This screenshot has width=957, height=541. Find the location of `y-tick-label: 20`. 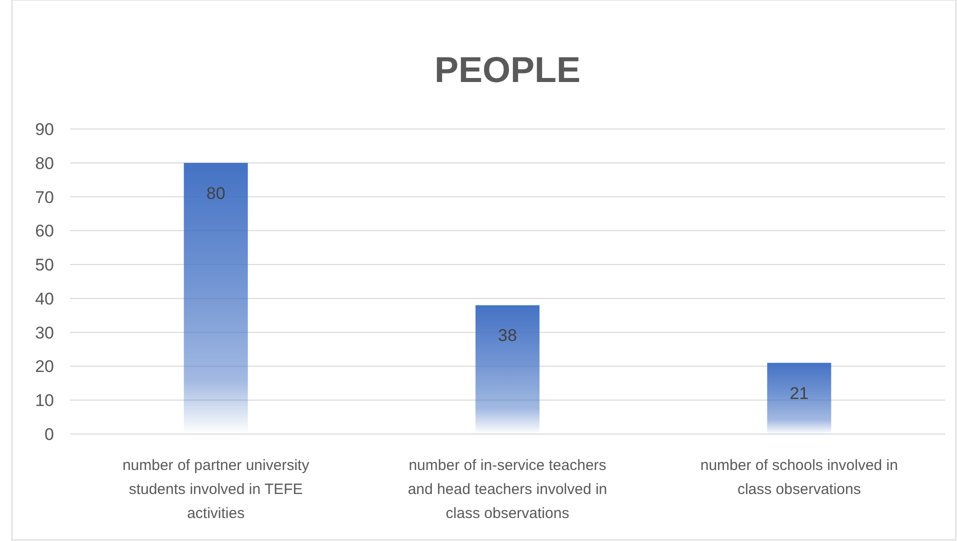

y-tick-label: 20 is located at coordinates (44, 366).